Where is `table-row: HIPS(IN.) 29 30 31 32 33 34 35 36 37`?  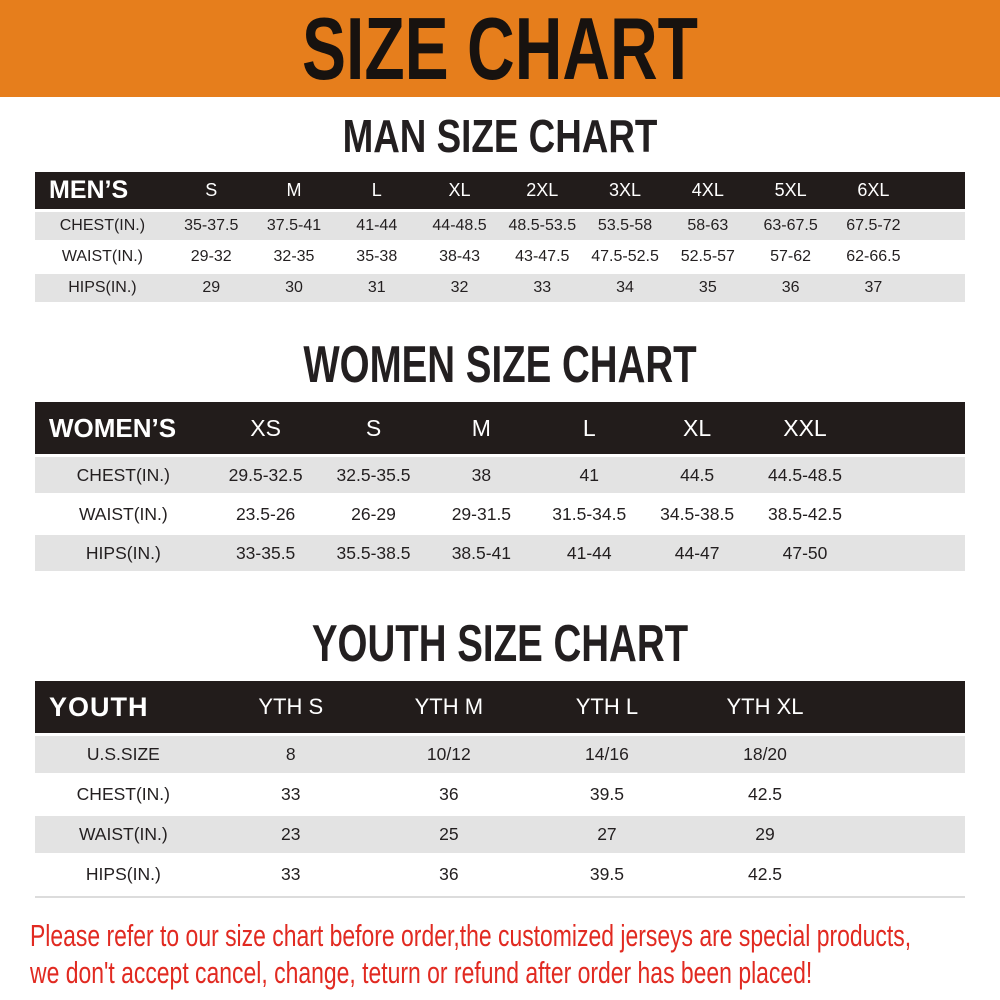
table-row: HIPS(IN.) 29 30 31 32 33 34 35 36 37 is located at coordinates (500, 288).